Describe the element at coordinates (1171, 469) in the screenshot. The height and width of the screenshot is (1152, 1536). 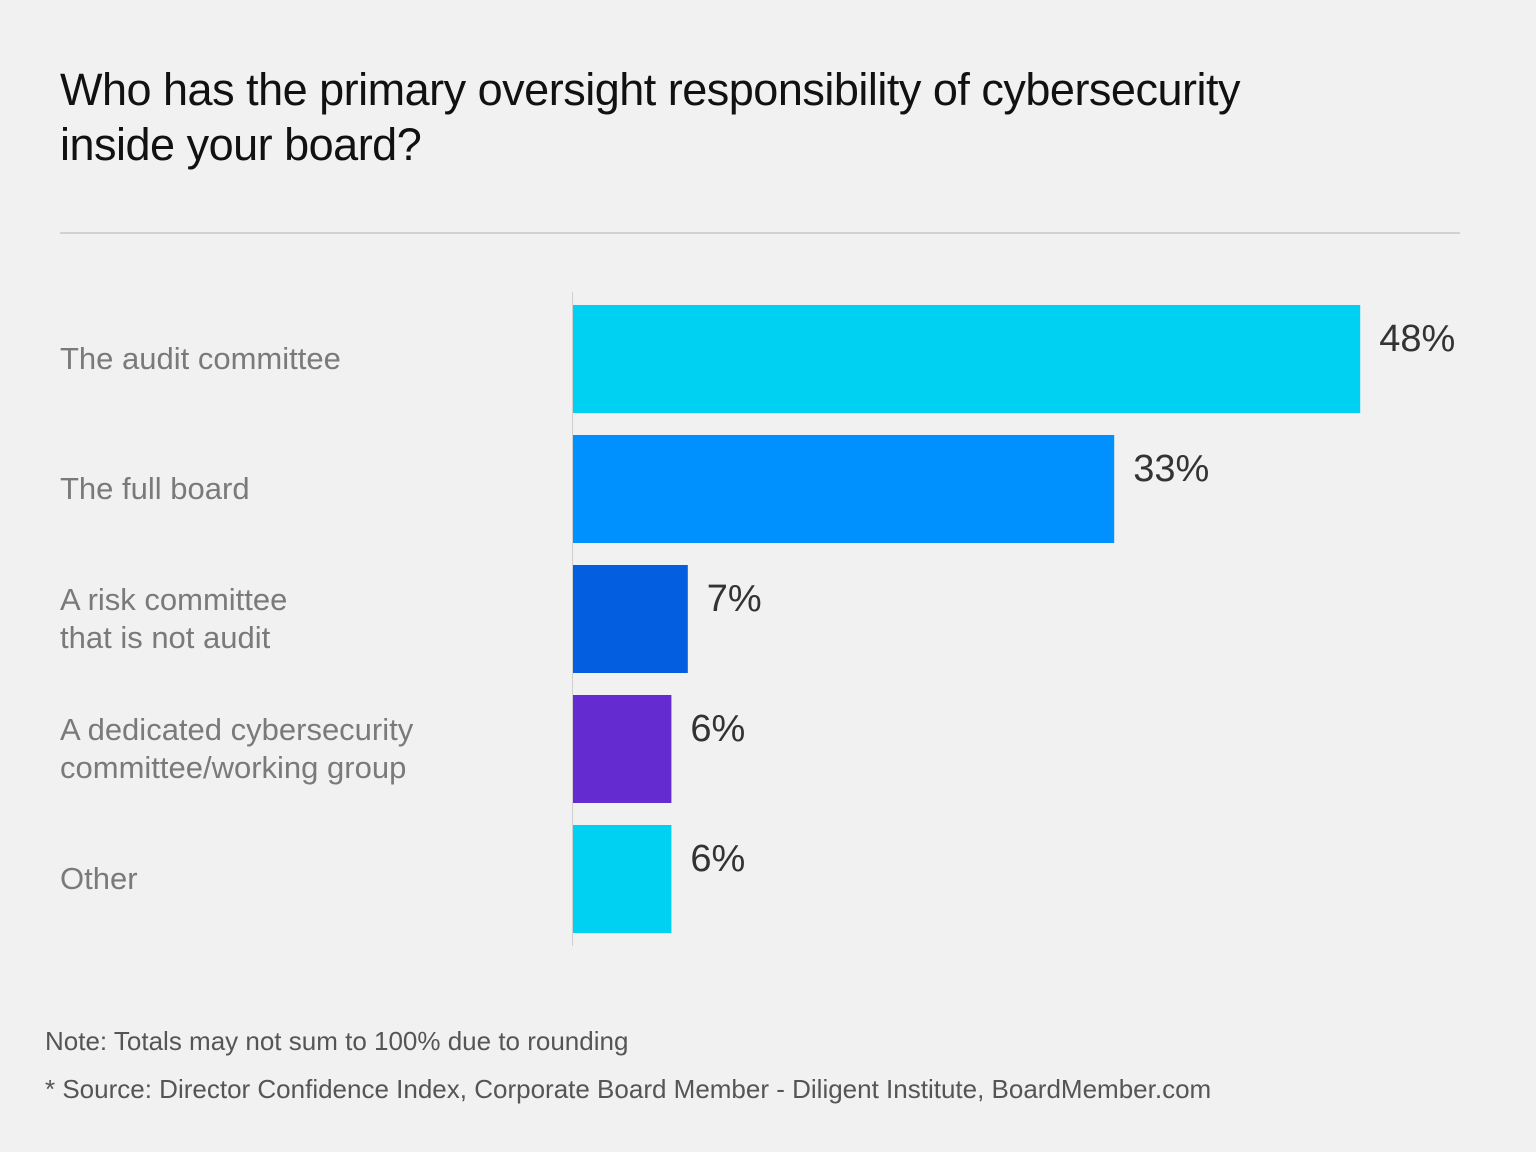
I see `value-label-2: 33%` at that location.